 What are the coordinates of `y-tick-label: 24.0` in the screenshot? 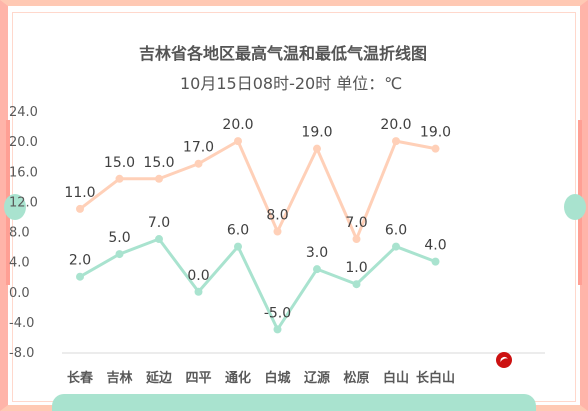 It's located at (23, 112).